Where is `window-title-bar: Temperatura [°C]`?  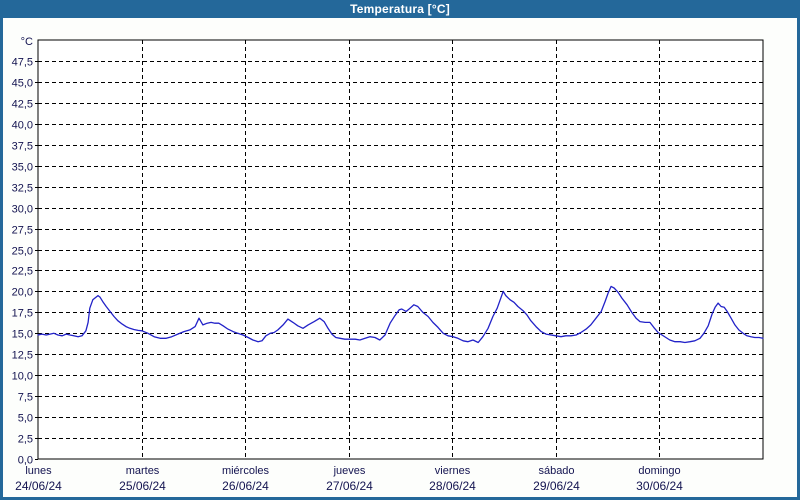 window-title-bar: Temperatura [°C] is located at coordinates (400, 9).